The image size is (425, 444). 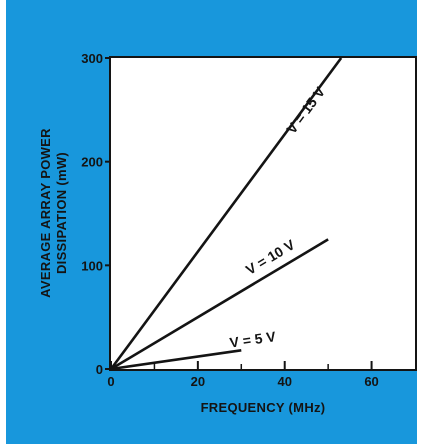 I want to click on x-tick-label: 20, so click(x=198, y=381).